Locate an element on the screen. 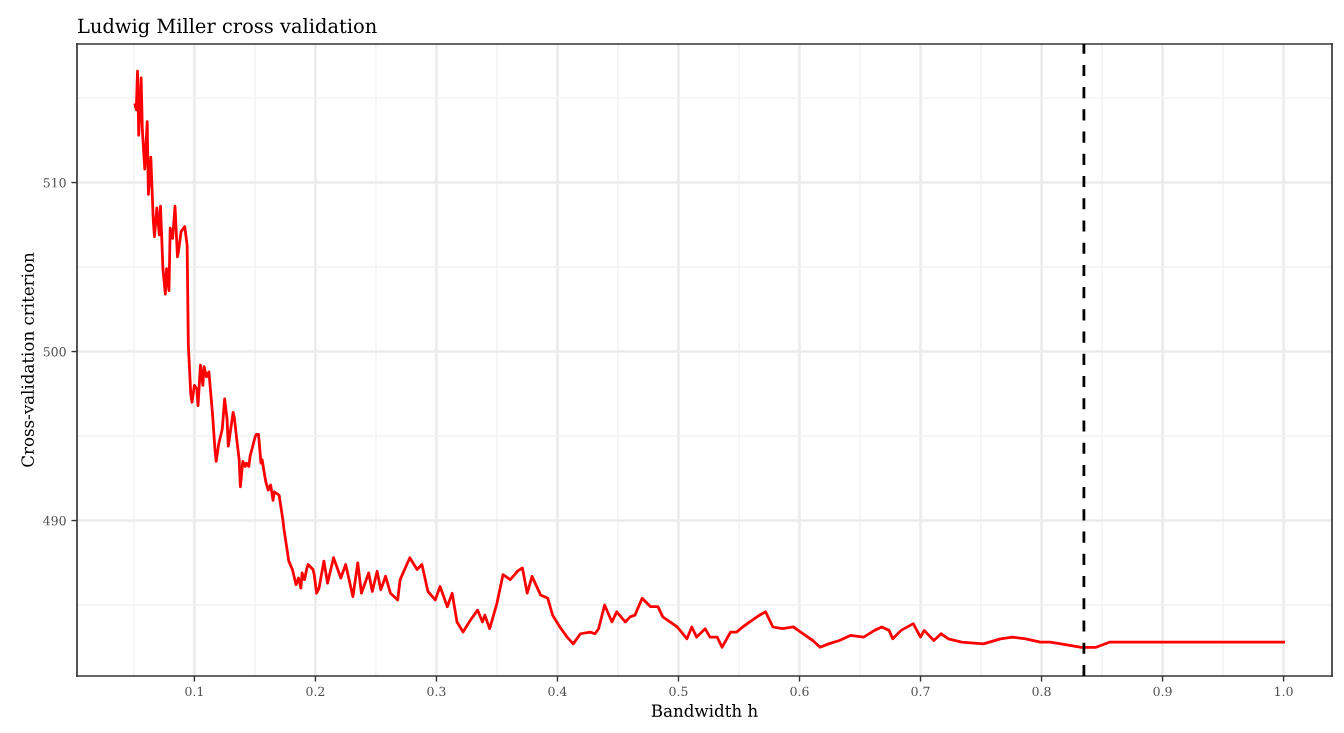  x-tick-label: 0.3 is located at coordinates (436, 691).